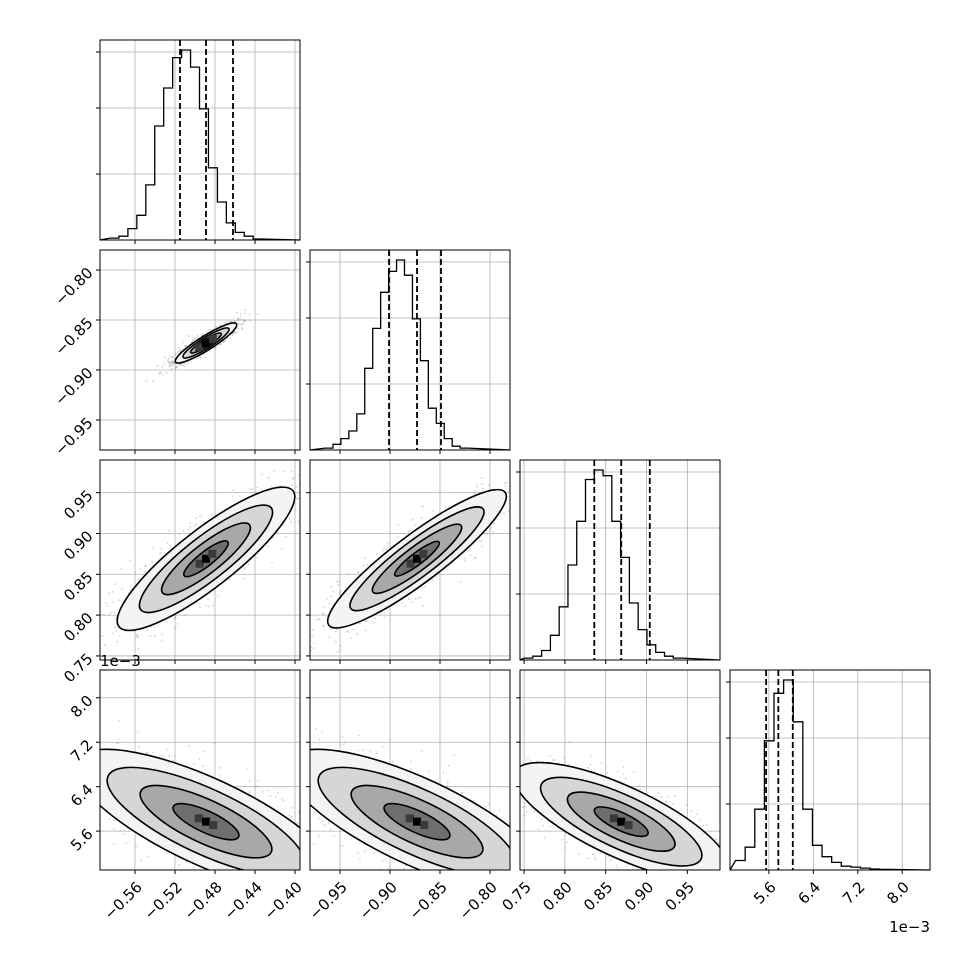 This screenshot has height=970, width=970. I want to click on x-tick-label: 0.90, so click(639, 896).